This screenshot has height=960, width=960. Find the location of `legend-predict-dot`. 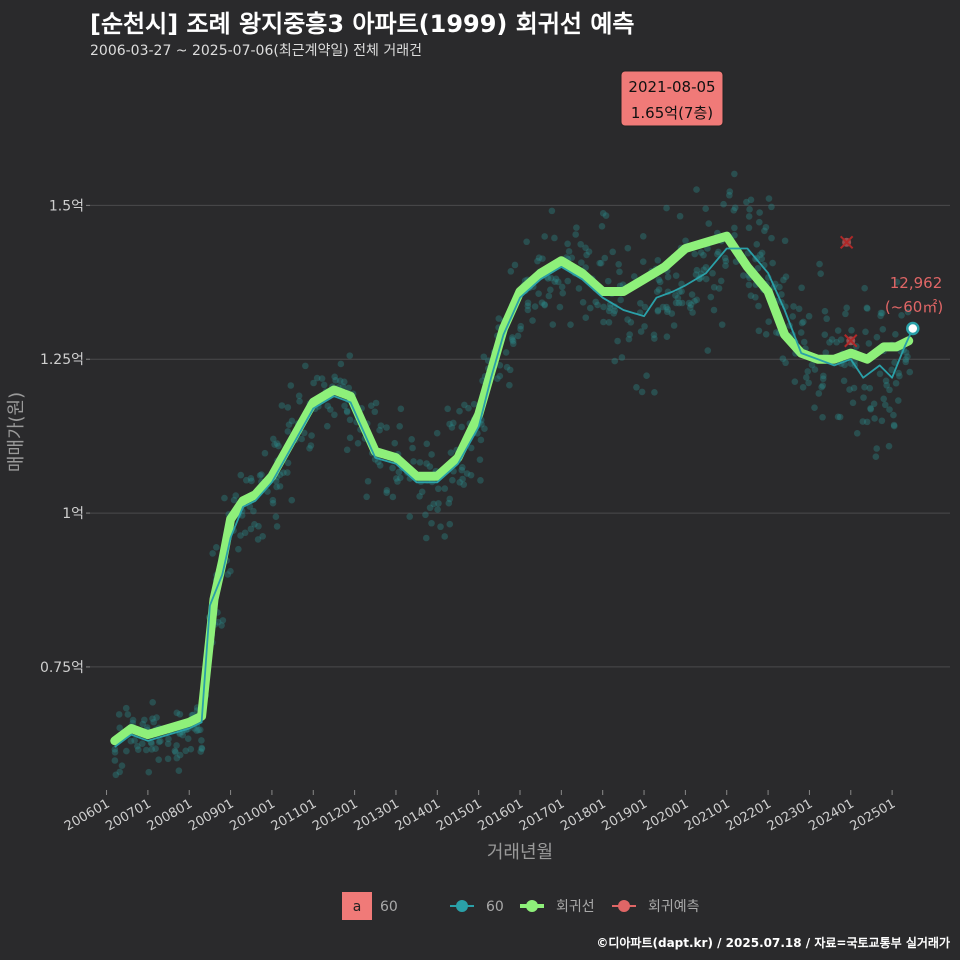

legend-predict-dot is located at coordinates (624, 906).